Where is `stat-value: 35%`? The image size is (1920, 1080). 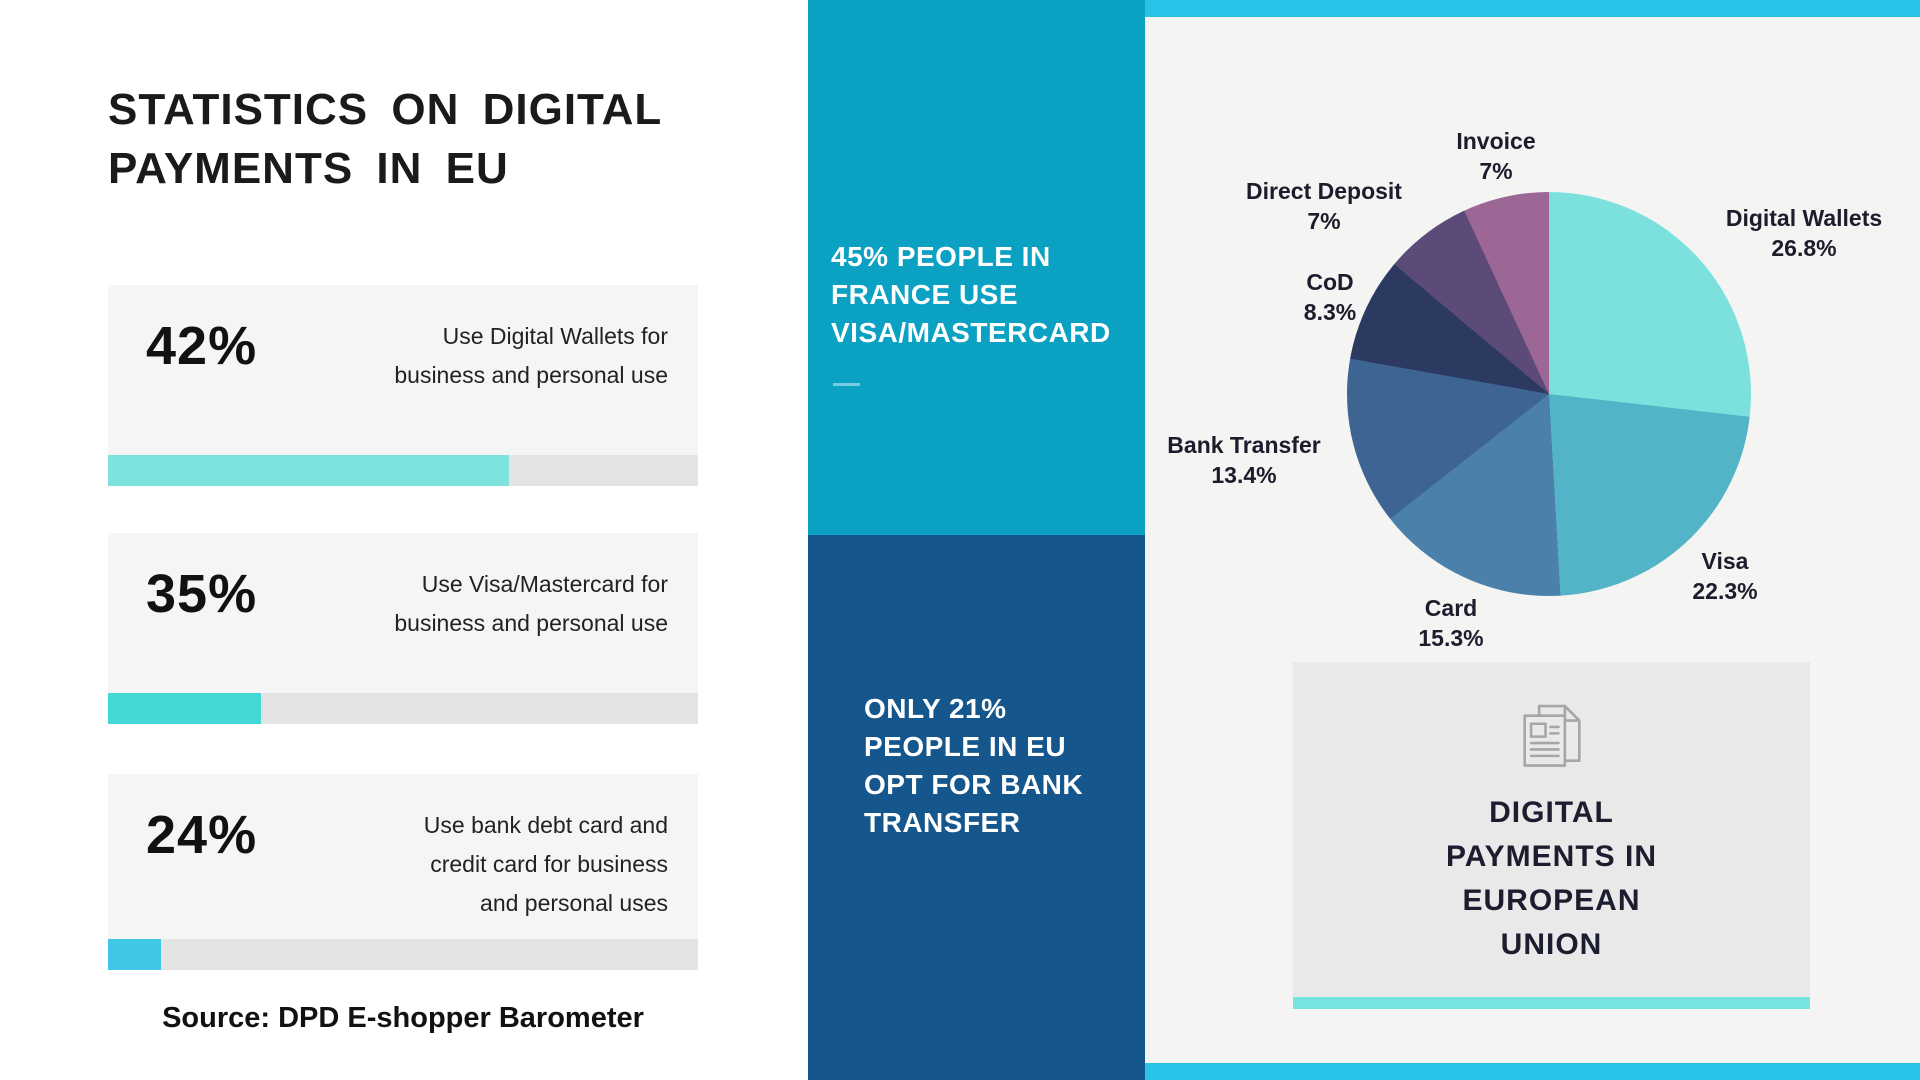
stat-value: 35% is located at coordinates (202, 594).